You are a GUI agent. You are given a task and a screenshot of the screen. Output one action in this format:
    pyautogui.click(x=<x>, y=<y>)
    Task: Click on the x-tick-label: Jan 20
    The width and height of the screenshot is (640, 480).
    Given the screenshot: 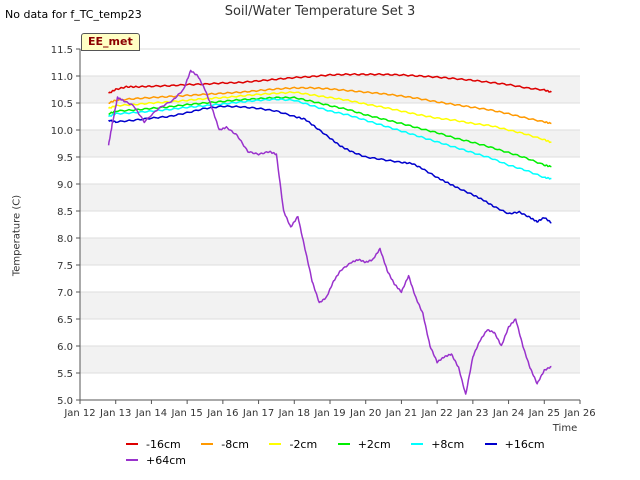 What is the action you would take?
    pyautogui.click(x=365, y=413)
    